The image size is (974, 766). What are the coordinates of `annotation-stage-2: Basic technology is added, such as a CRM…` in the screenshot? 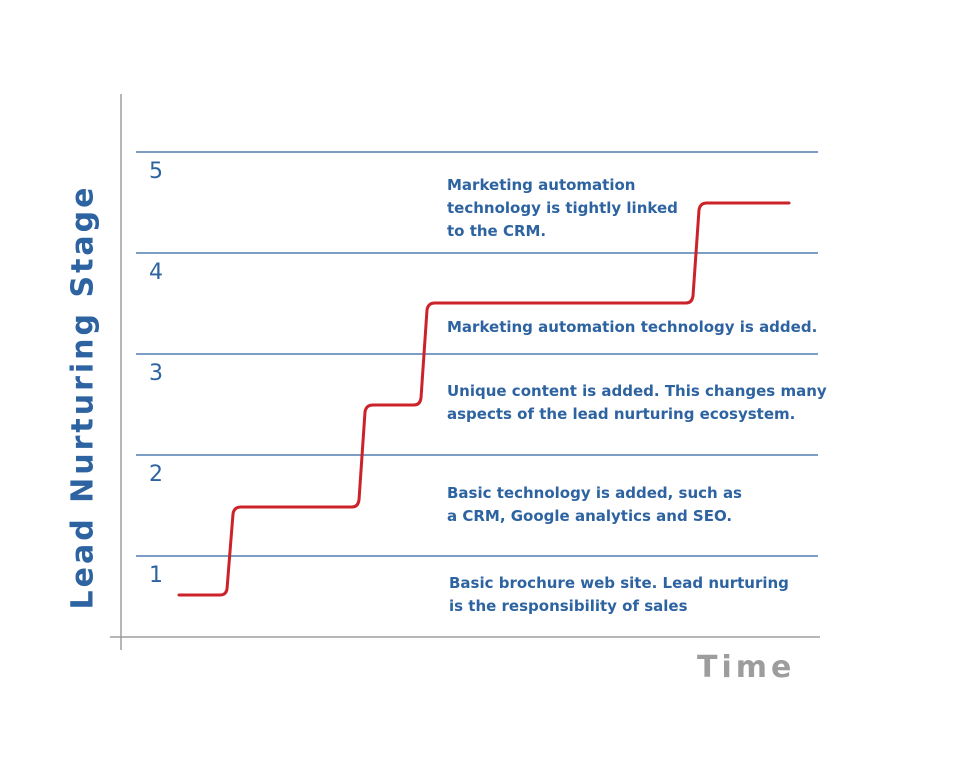 It's located at (594, 504).